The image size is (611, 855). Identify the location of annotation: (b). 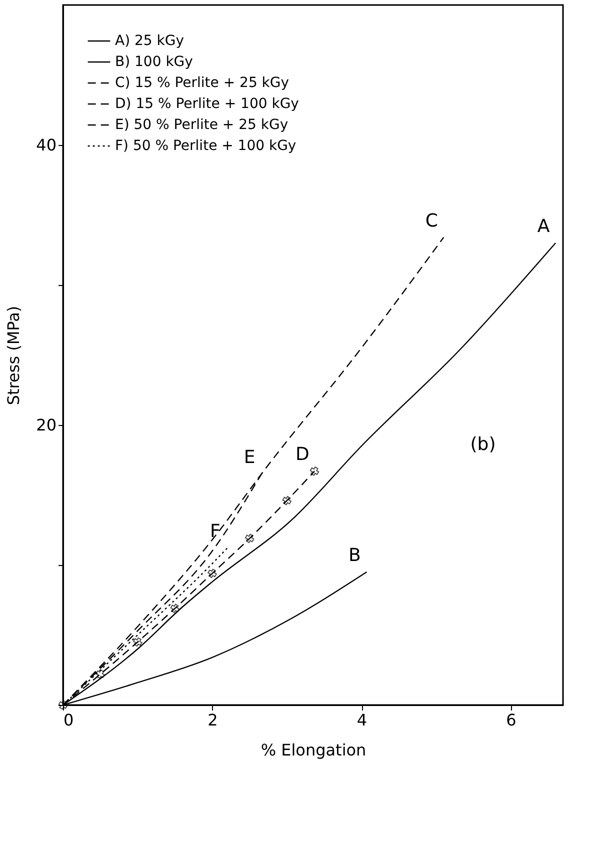
(483, 444).